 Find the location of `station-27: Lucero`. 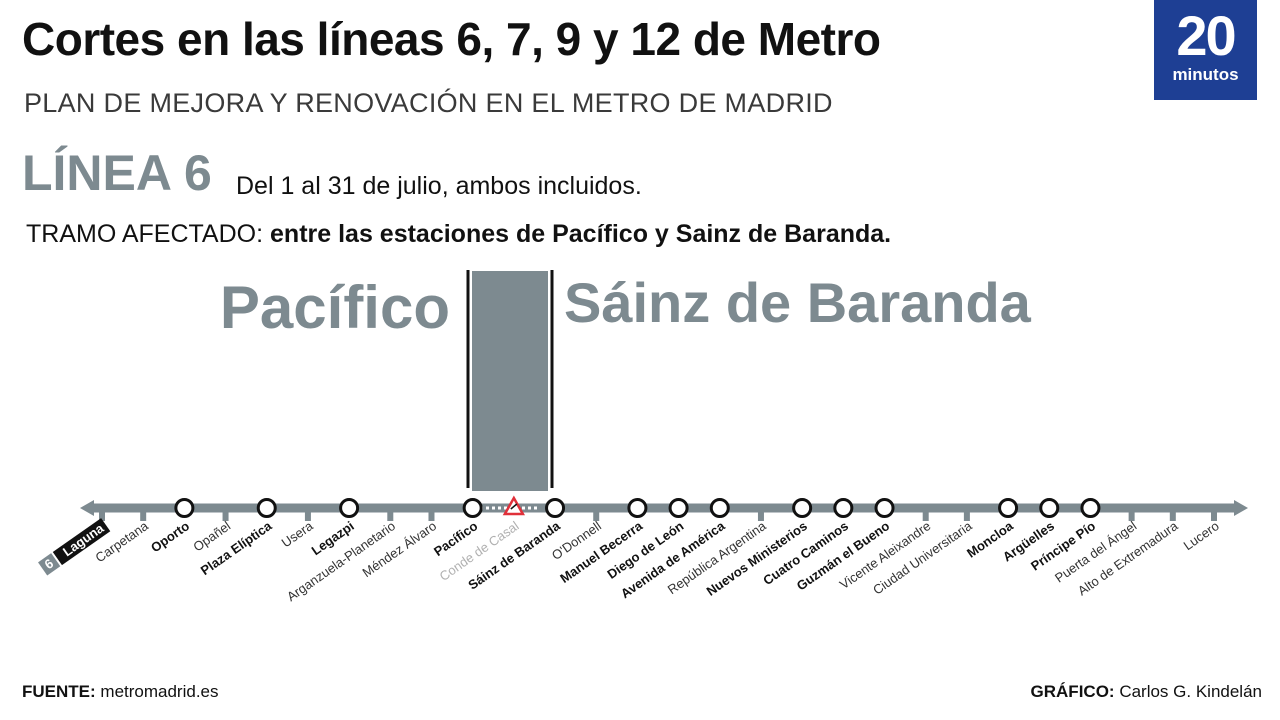

station-27: Lucero is located at coordinates (1201, 530).